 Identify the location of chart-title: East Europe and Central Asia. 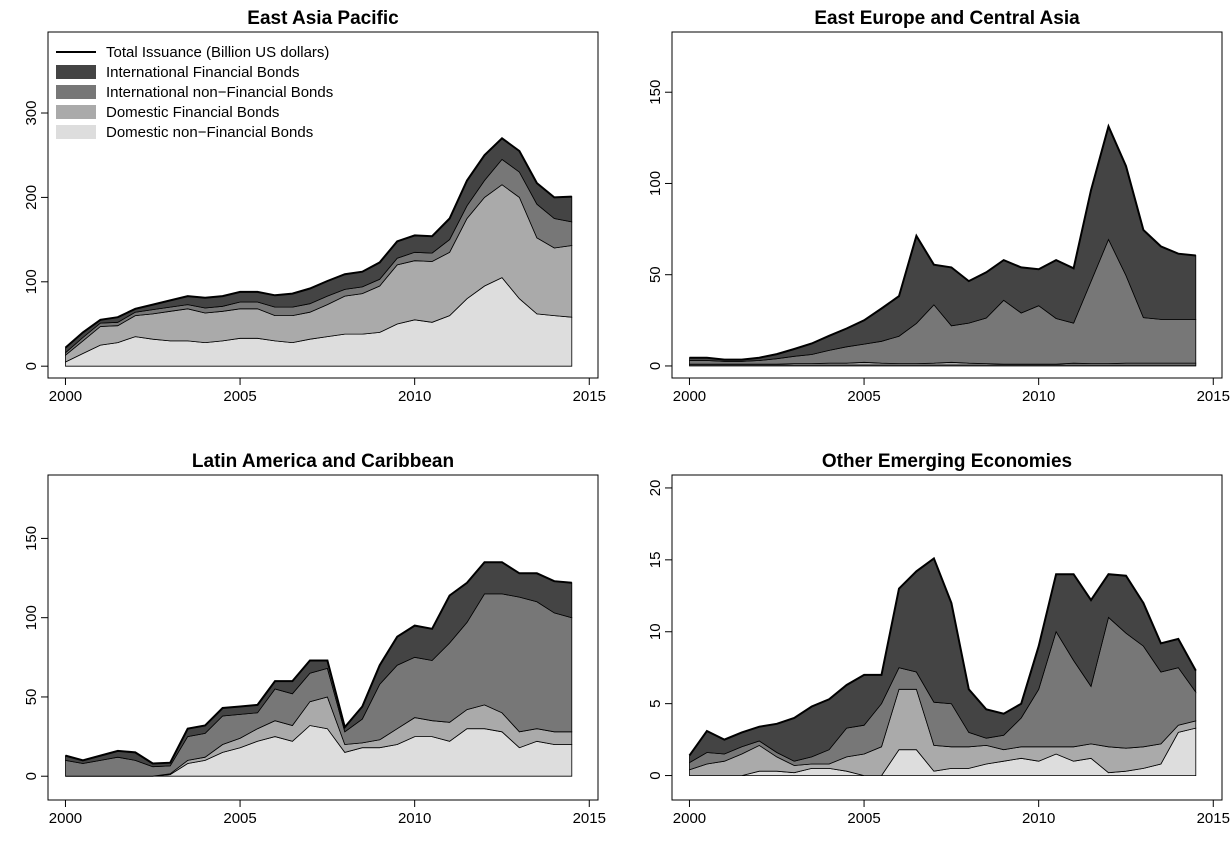
(947, 18).